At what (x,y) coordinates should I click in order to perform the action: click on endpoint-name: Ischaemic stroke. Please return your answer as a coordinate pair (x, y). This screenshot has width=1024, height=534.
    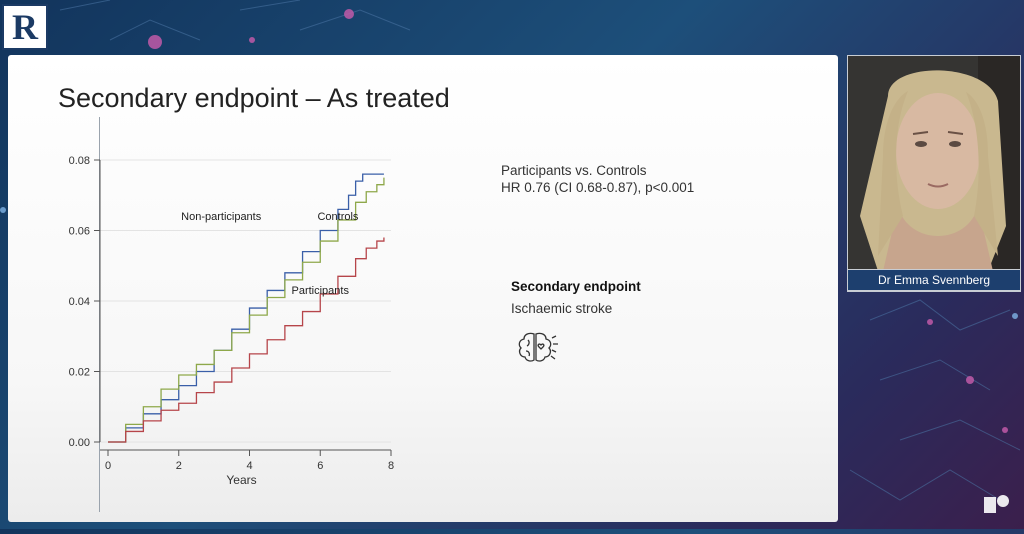
    Looking at the image, I should click on (562, 308).